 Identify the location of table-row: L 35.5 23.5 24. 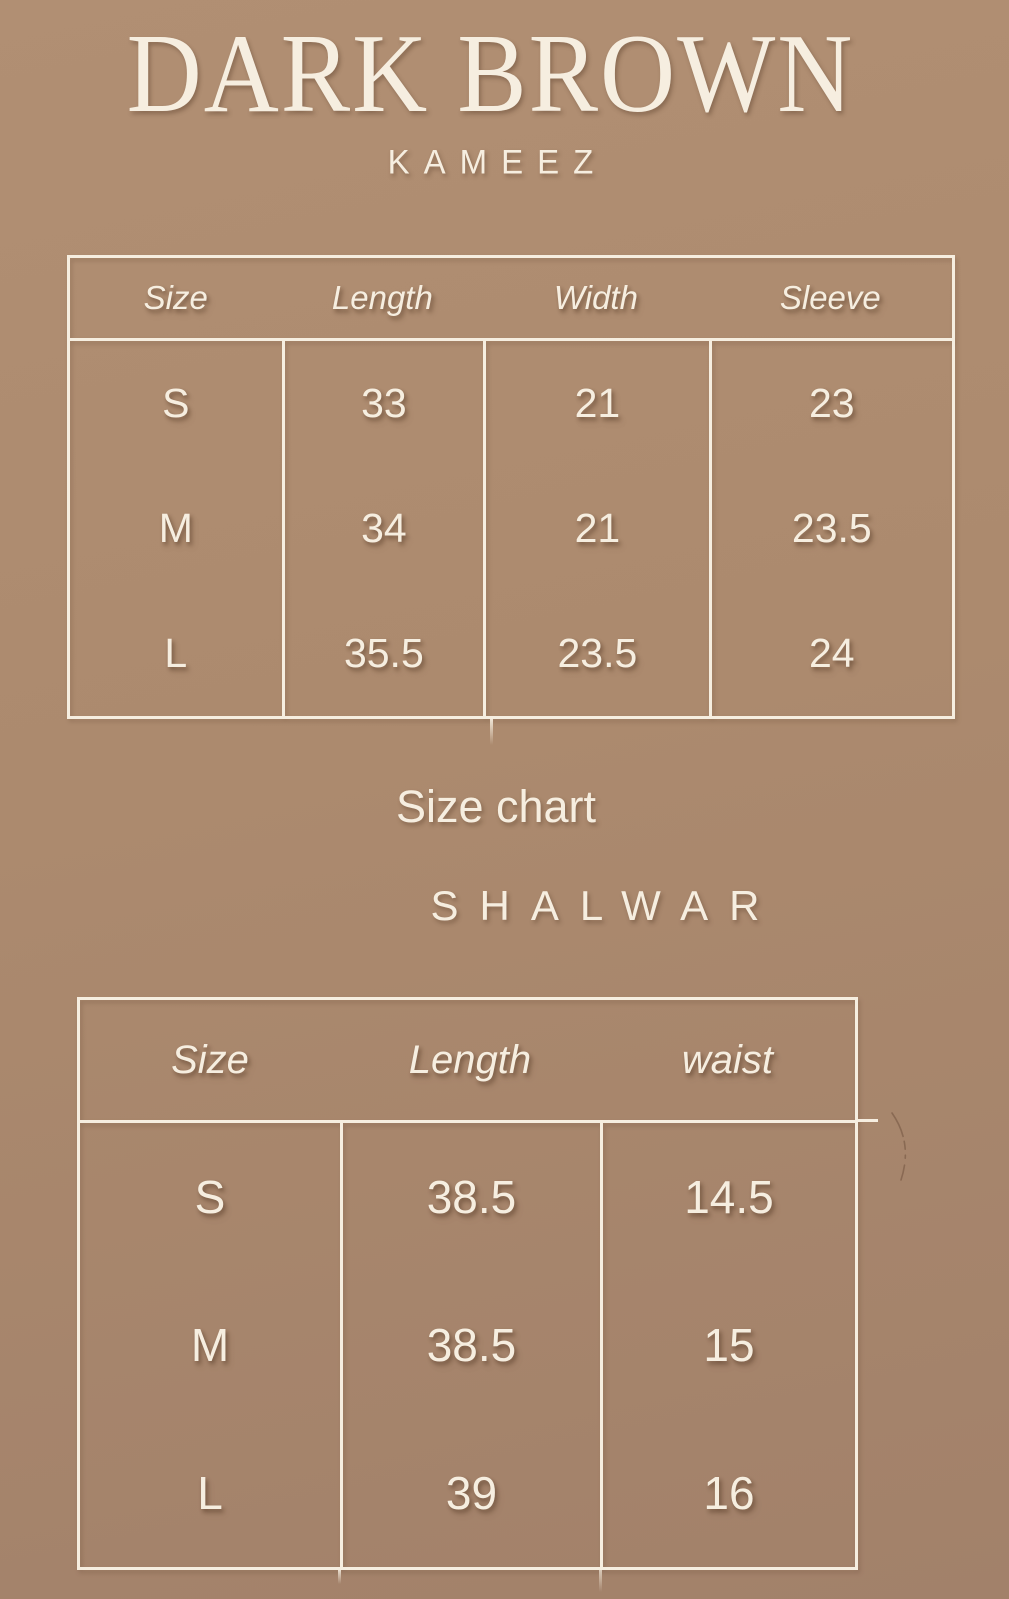
(511, 653).